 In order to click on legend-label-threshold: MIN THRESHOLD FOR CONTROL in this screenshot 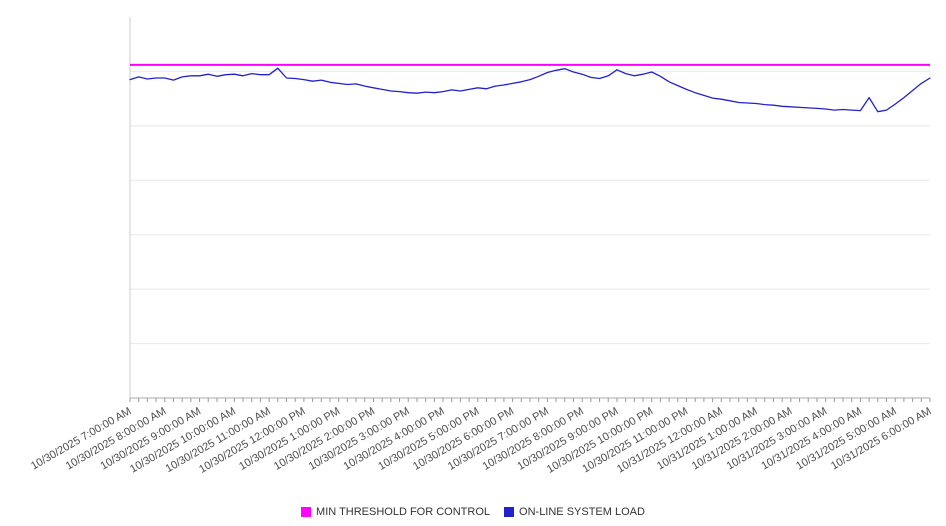, I will do `click(403, 512)`.